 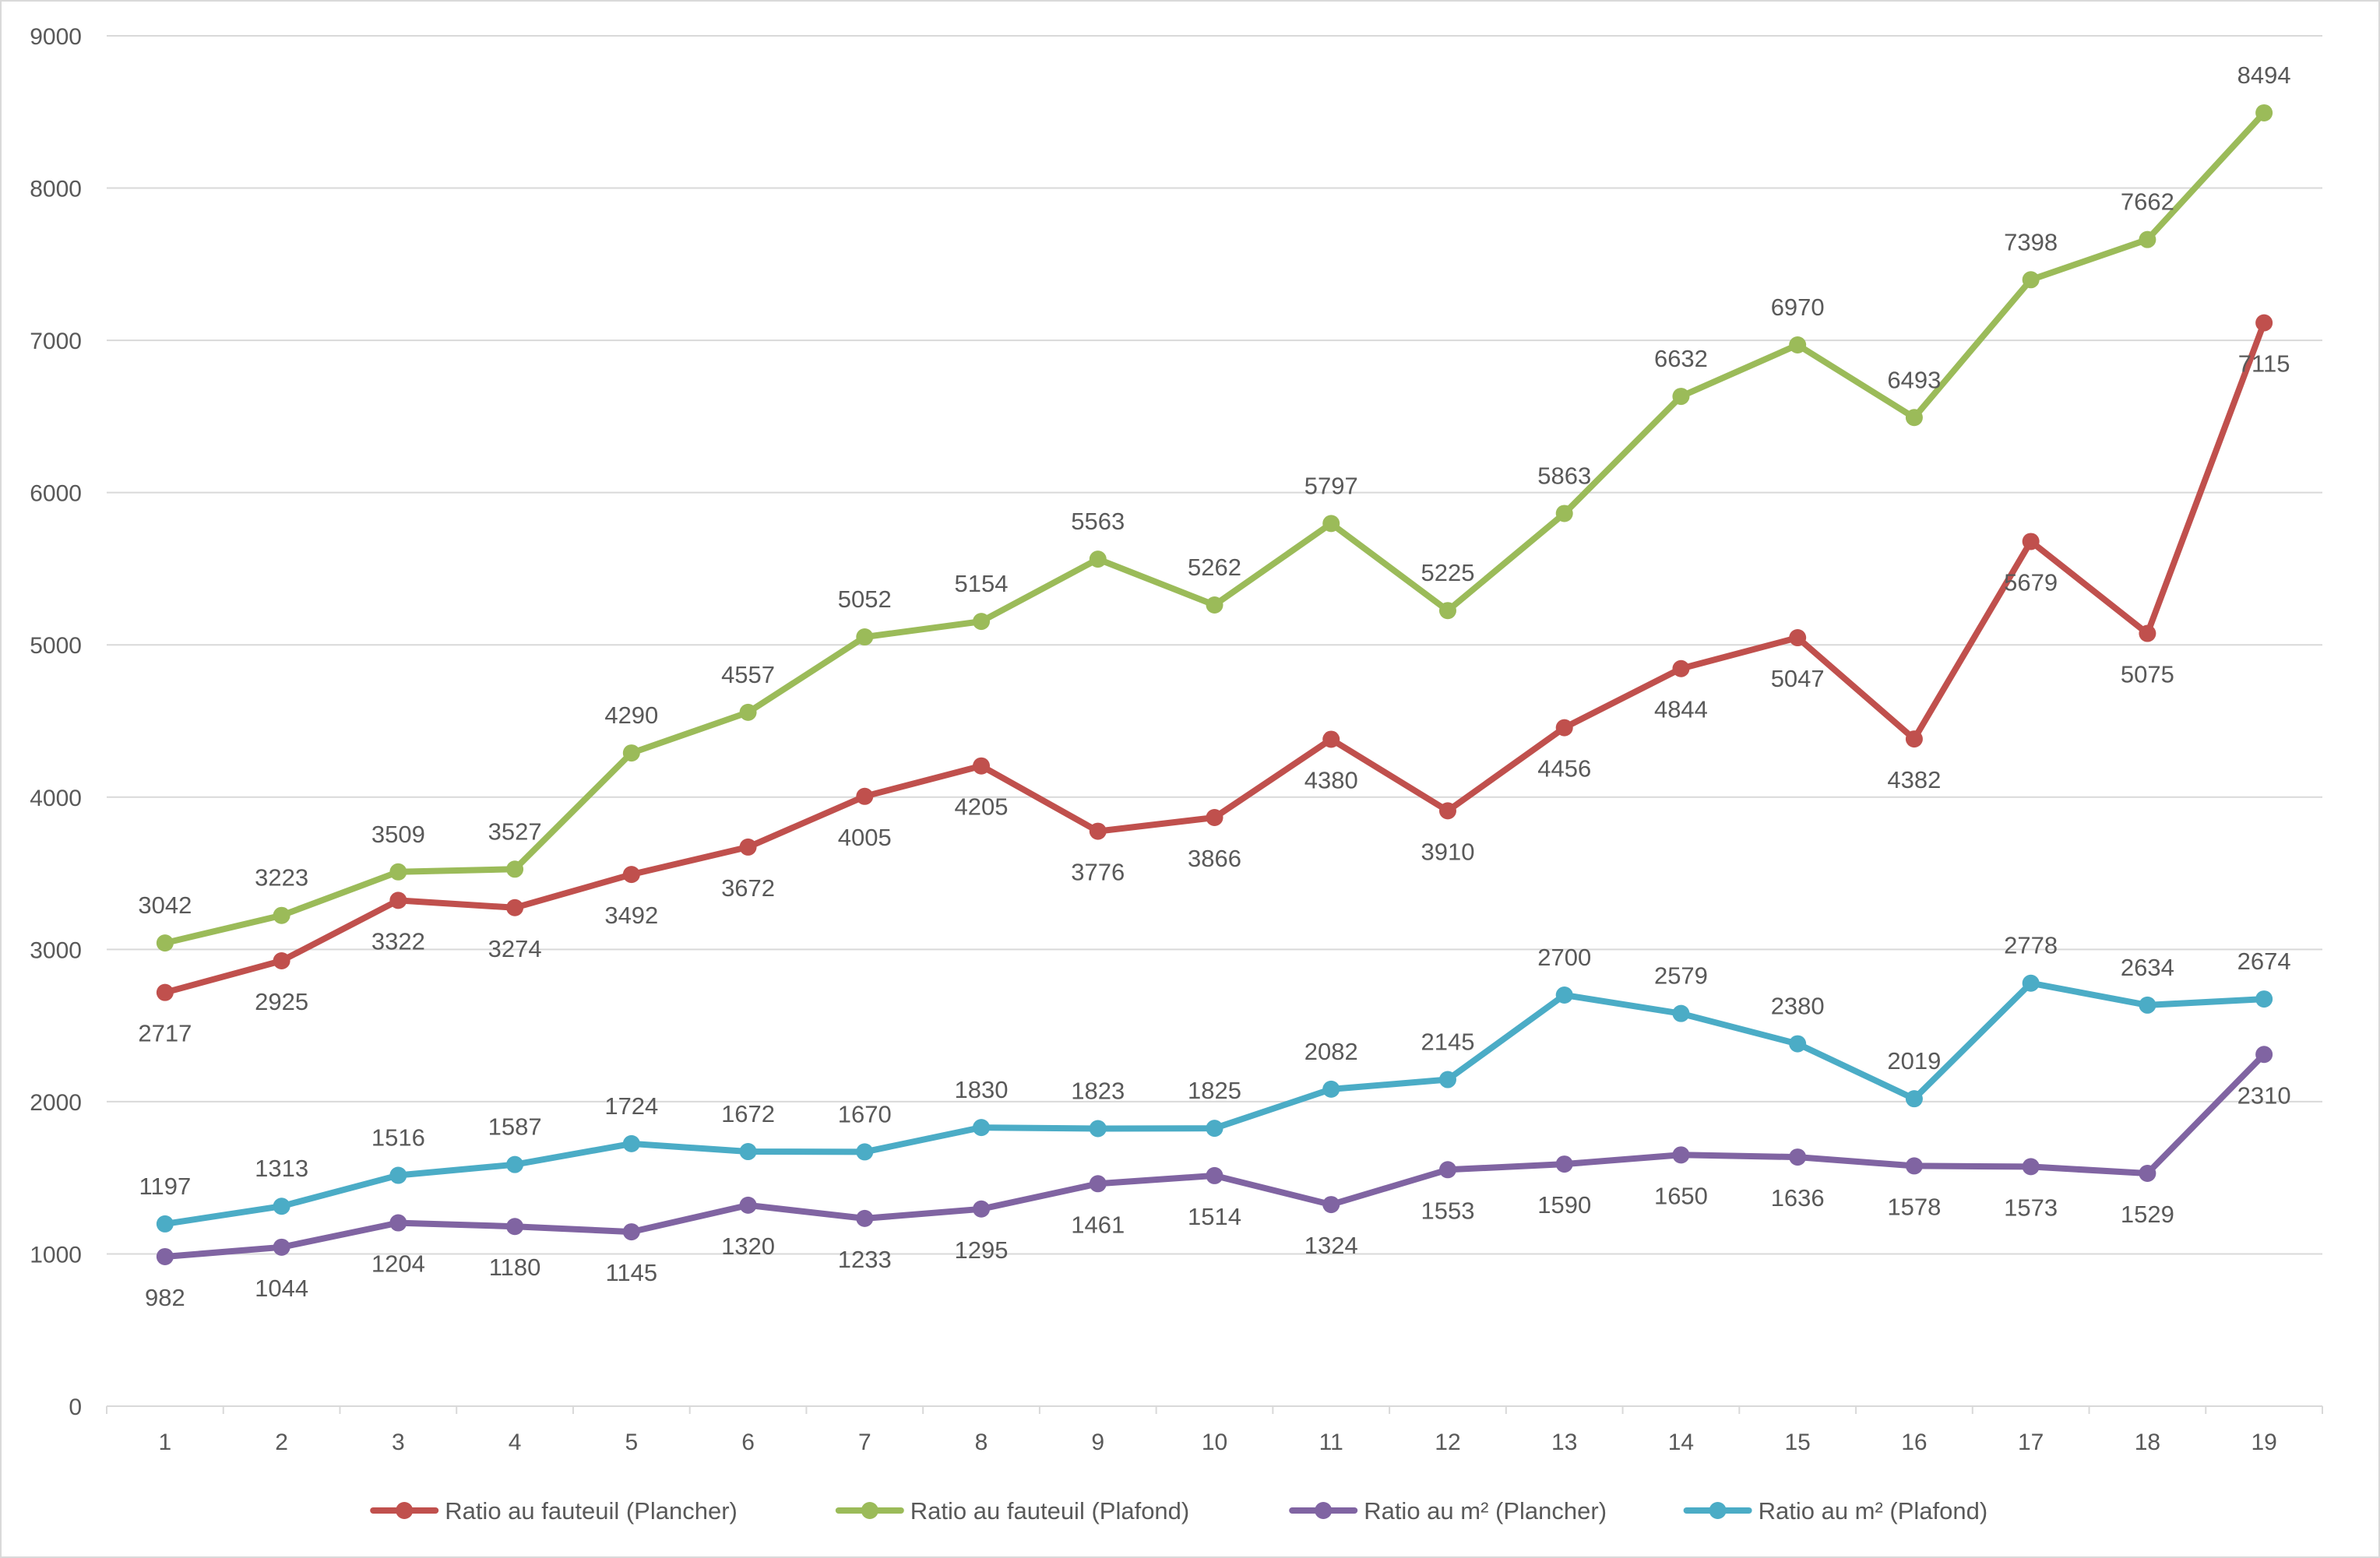 I want to click on x-tick-label: 7, so click(x=865, y=1442).